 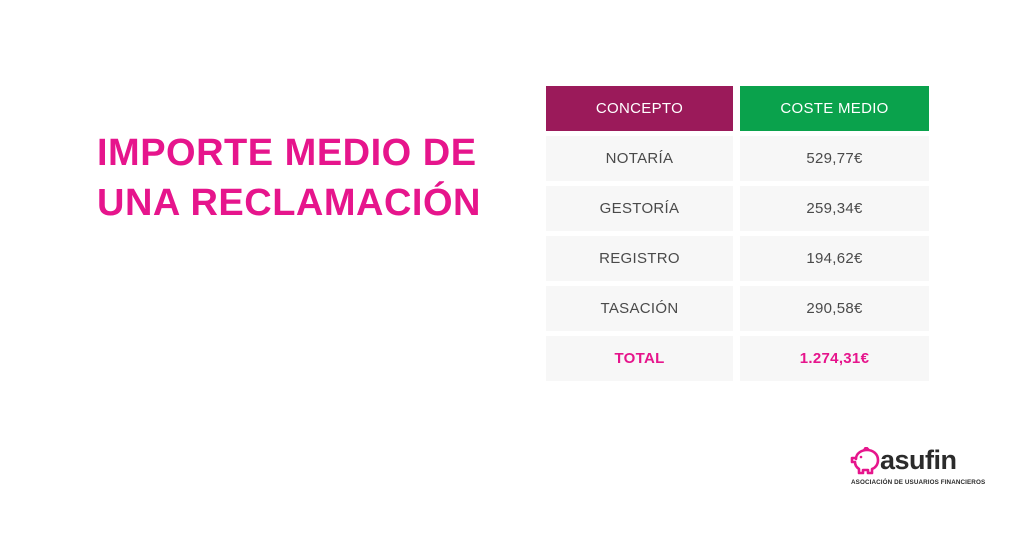 I want to click on logo-wordmark: asufin, so click(x=918, y=460).